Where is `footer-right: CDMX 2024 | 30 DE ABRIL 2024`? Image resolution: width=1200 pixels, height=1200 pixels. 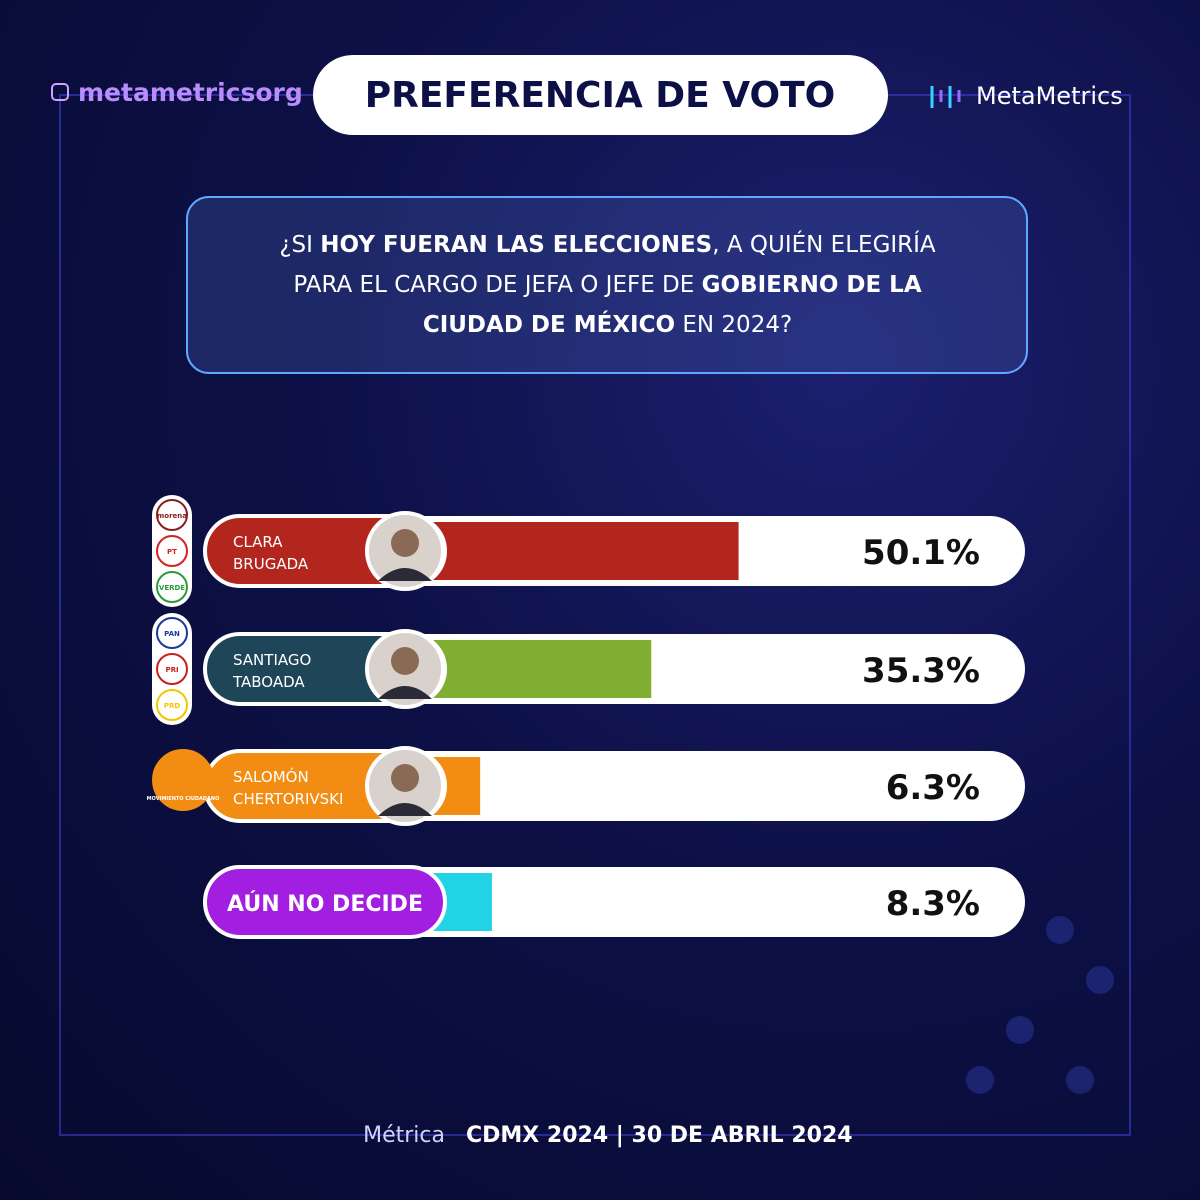
footer-right: CDMX 2024 | 30 DE ABRIL 2024 is located at coordinates (659, 1135).